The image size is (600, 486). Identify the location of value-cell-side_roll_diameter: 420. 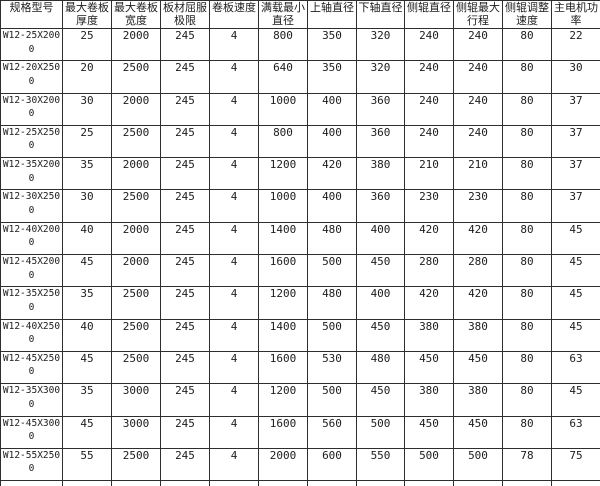
(429, 238).